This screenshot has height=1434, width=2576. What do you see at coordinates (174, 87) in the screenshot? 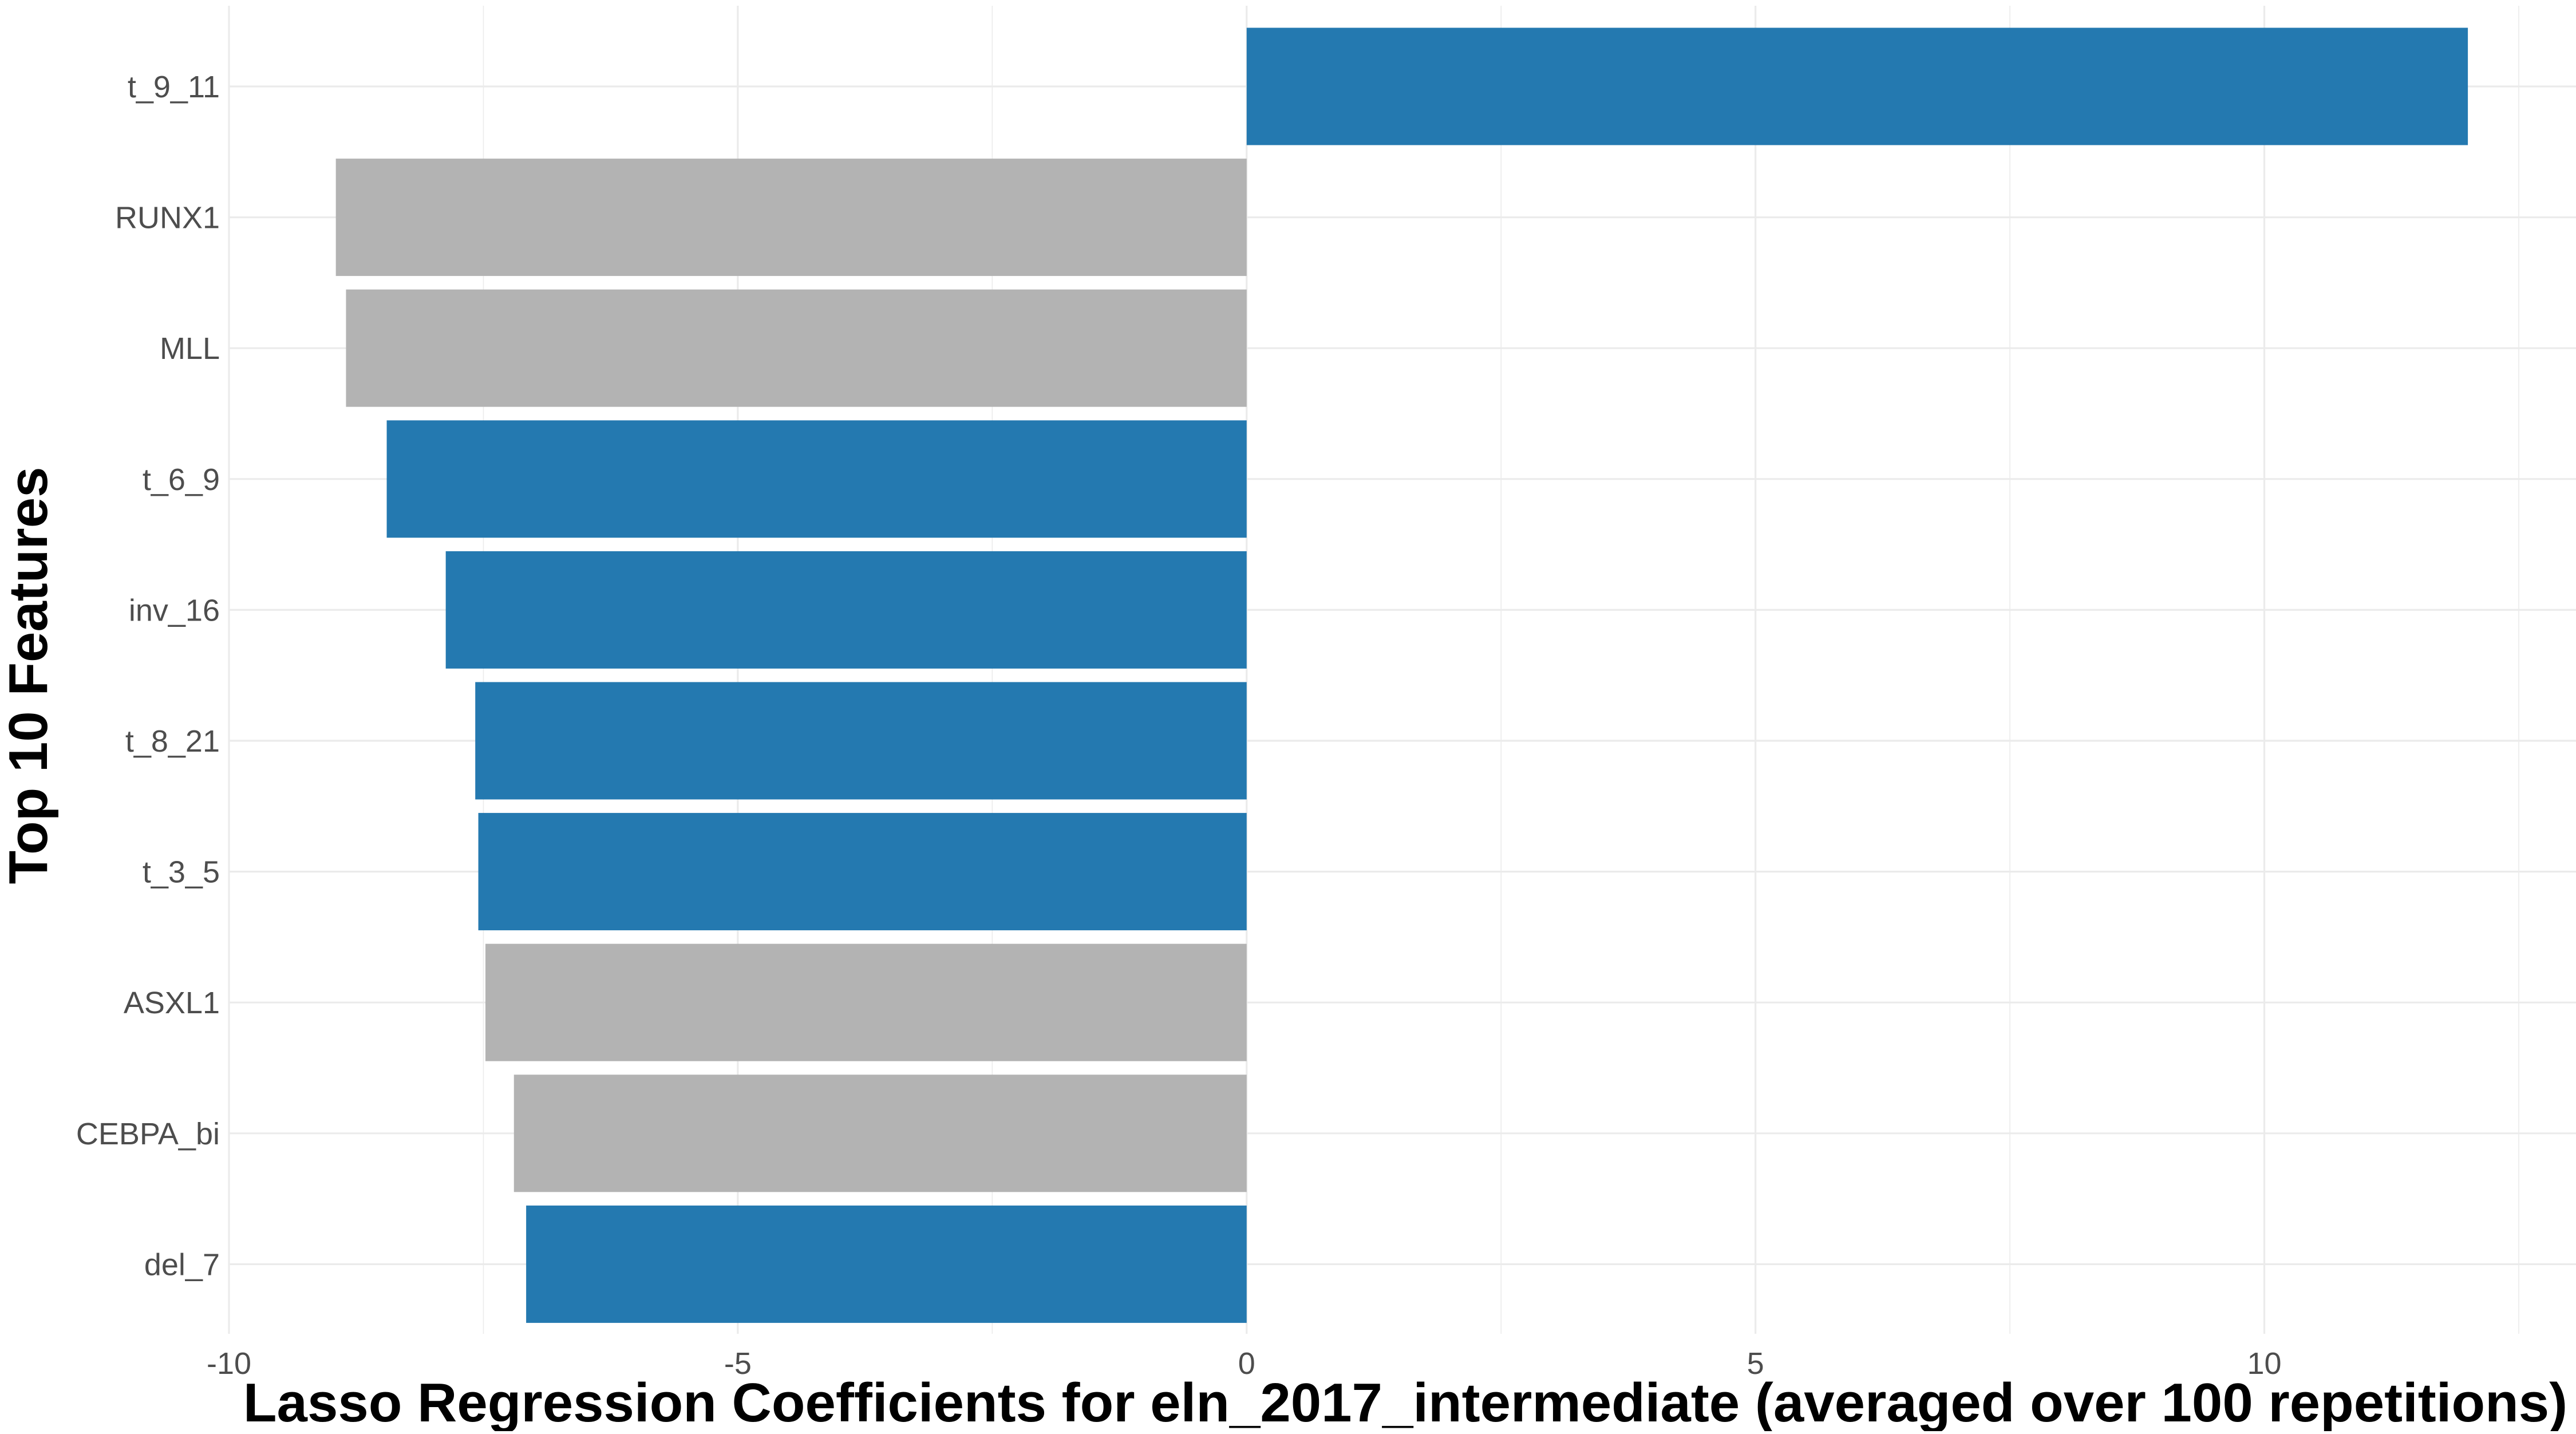
I see `y-tick-label: t_9_11` at bounding box center [174, 87].